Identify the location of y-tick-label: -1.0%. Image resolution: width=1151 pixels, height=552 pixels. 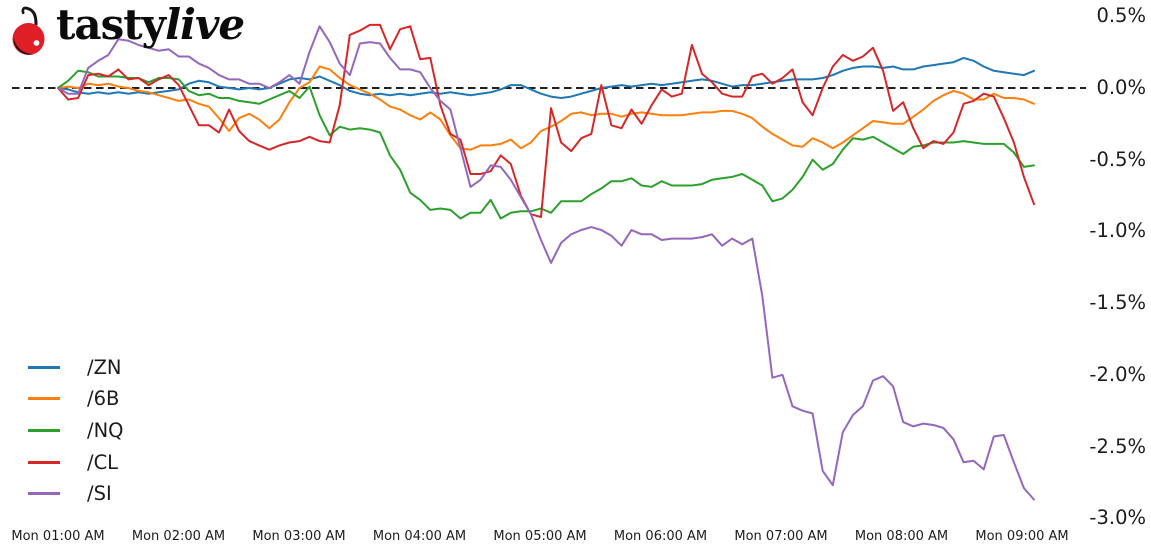
(1117, 231).